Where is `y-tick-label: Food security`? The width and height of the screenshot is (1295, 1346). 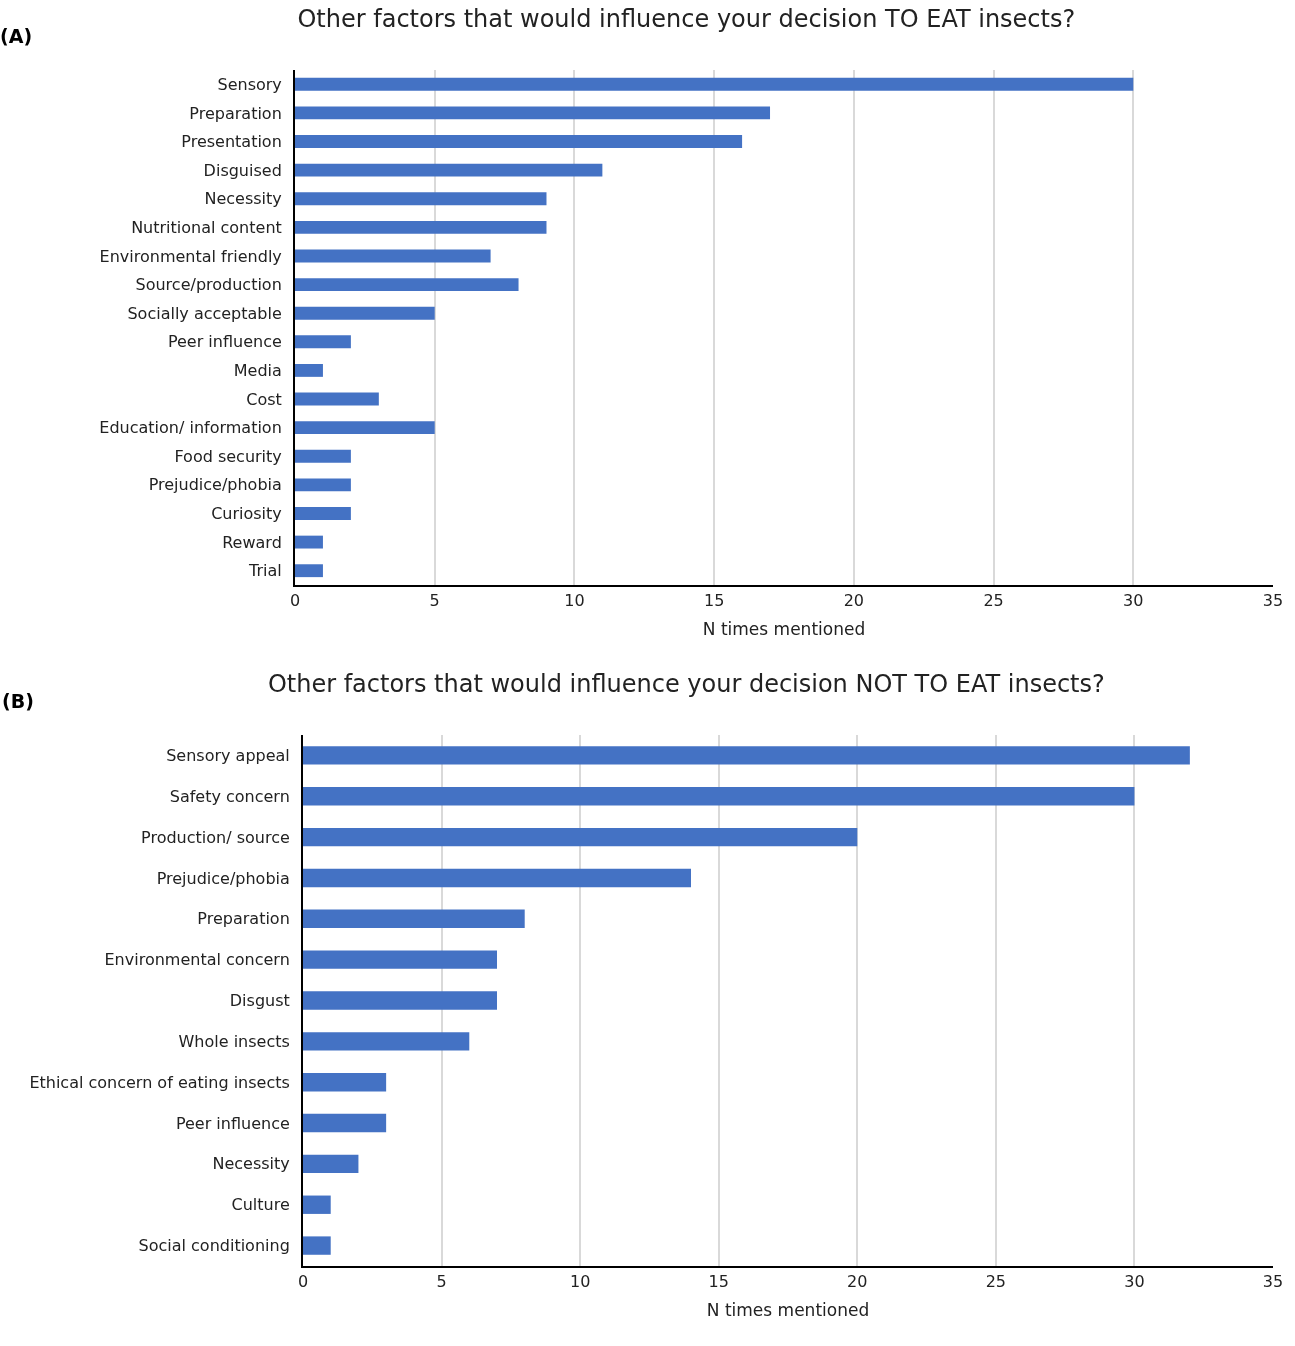
y-tick-label: Food security is located at coordinates (228, 456).